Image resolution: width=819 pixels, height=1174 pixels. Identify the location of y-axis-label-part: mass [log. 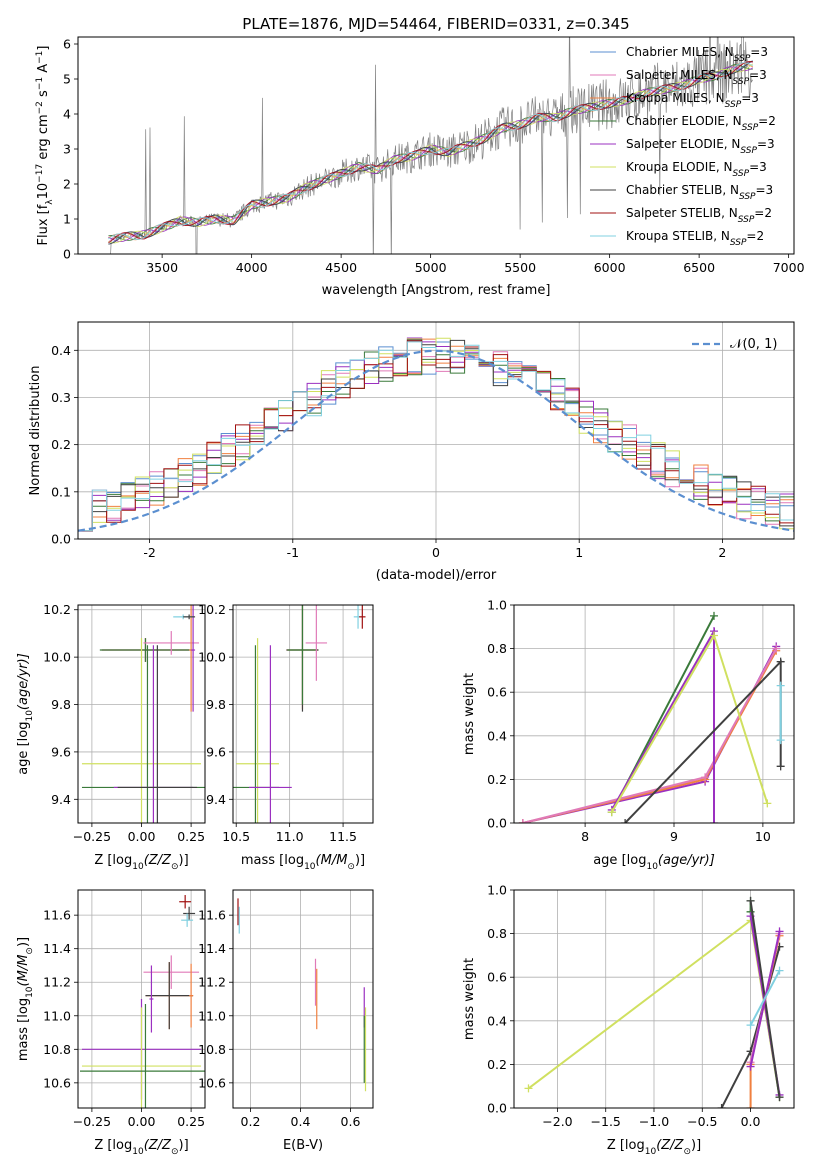
(23, 1029).